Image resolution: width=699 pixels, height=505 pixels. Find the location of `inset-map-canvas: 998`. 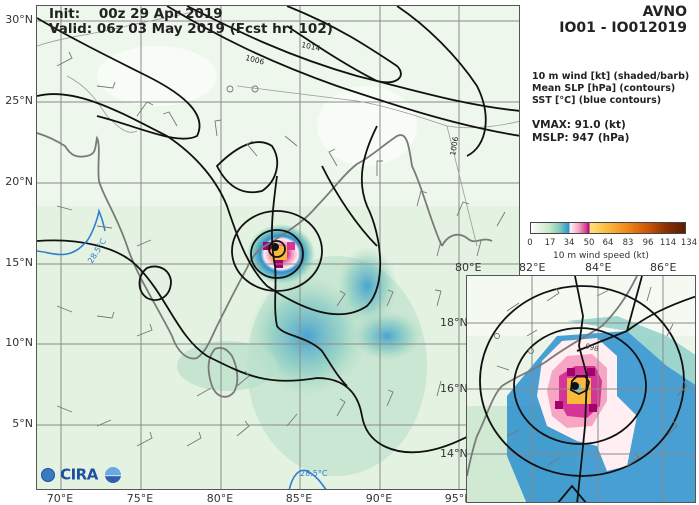

inset-map-canvas: 998 is located at coordinates (581, 389).